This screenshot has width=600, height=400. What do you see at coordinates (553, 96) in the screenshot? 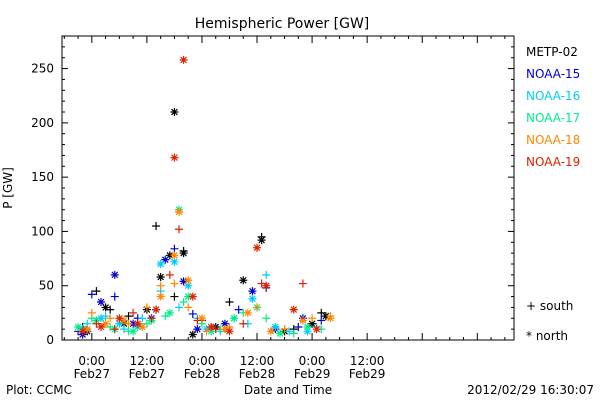
I see `legend-entry: NOAA-16` at bounding box center [553, 96].